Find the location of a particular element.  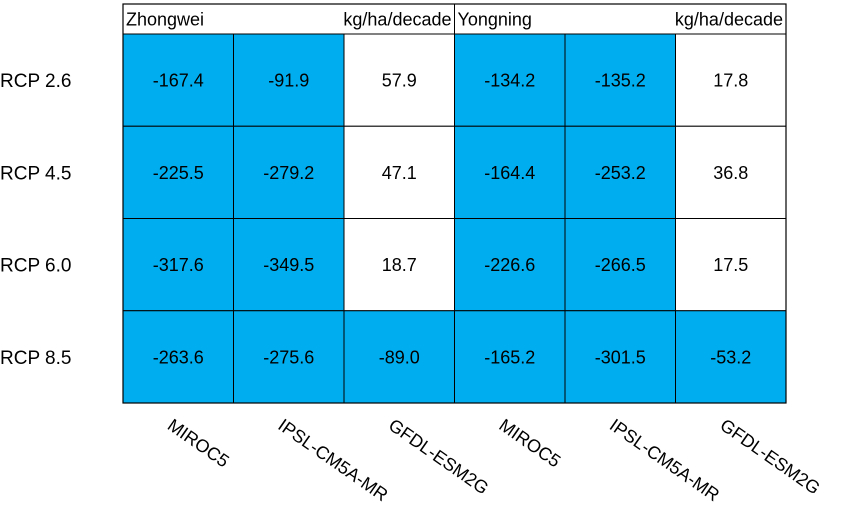

cell-value-label: -226.6 is located at coordinates (509, 265).